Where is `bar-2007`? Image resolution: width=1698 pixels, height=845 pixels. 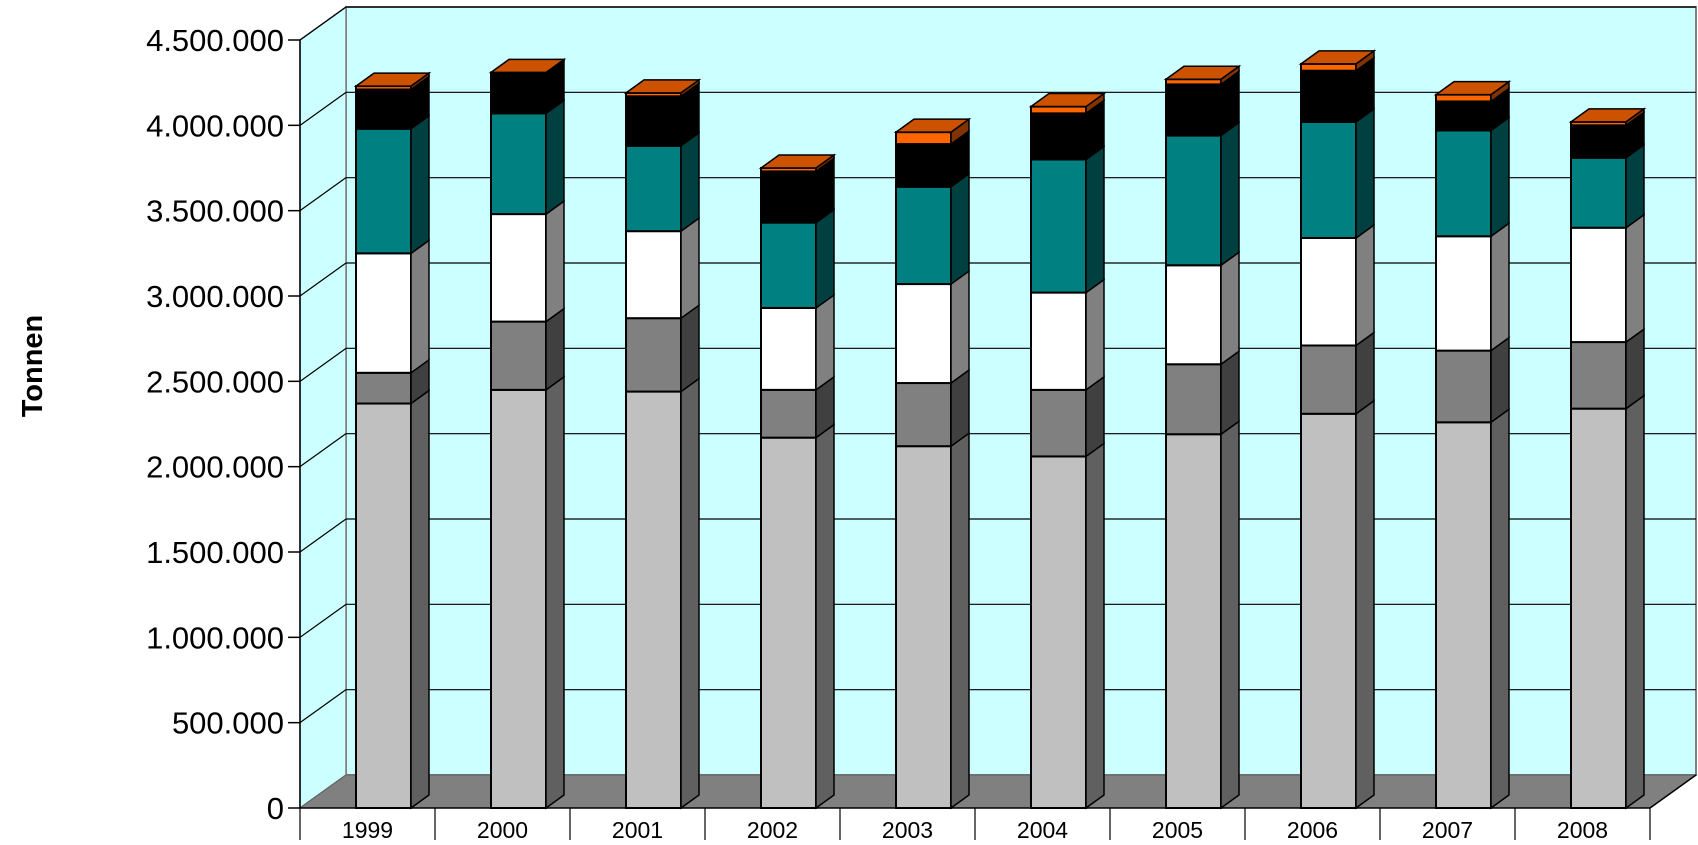
bar-2007 is located at coordinates (1472, 445).